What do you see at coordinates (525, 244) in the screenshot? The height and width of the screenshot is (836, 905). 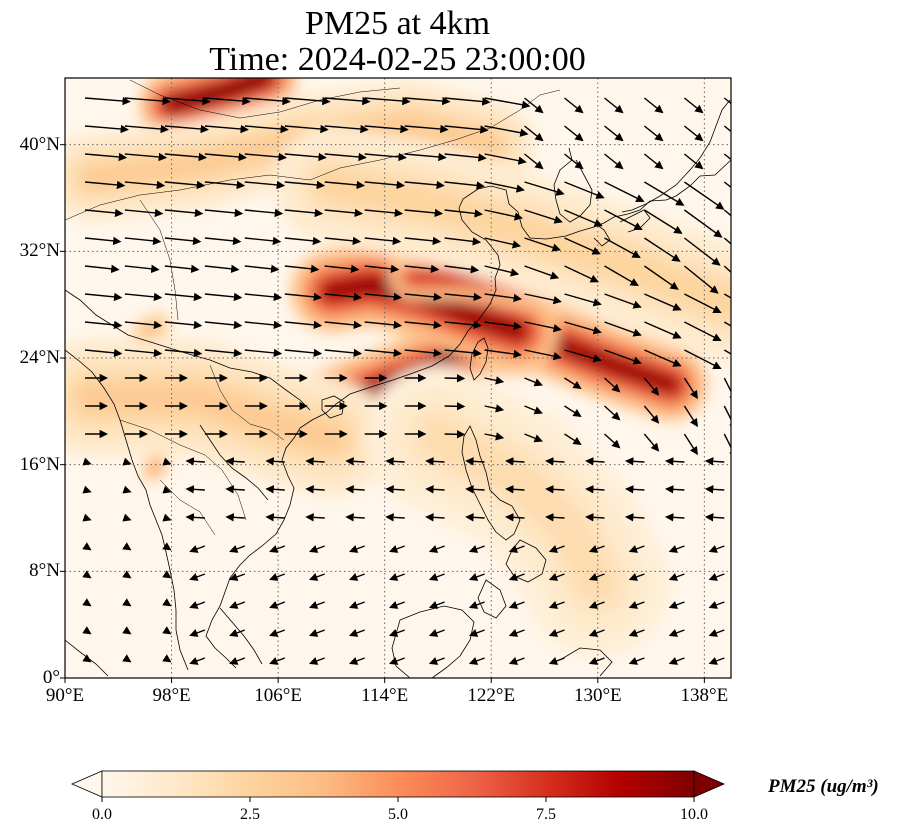 I see `pm25-plume-yellow-sea-haze` at bounding box center [525, 244].